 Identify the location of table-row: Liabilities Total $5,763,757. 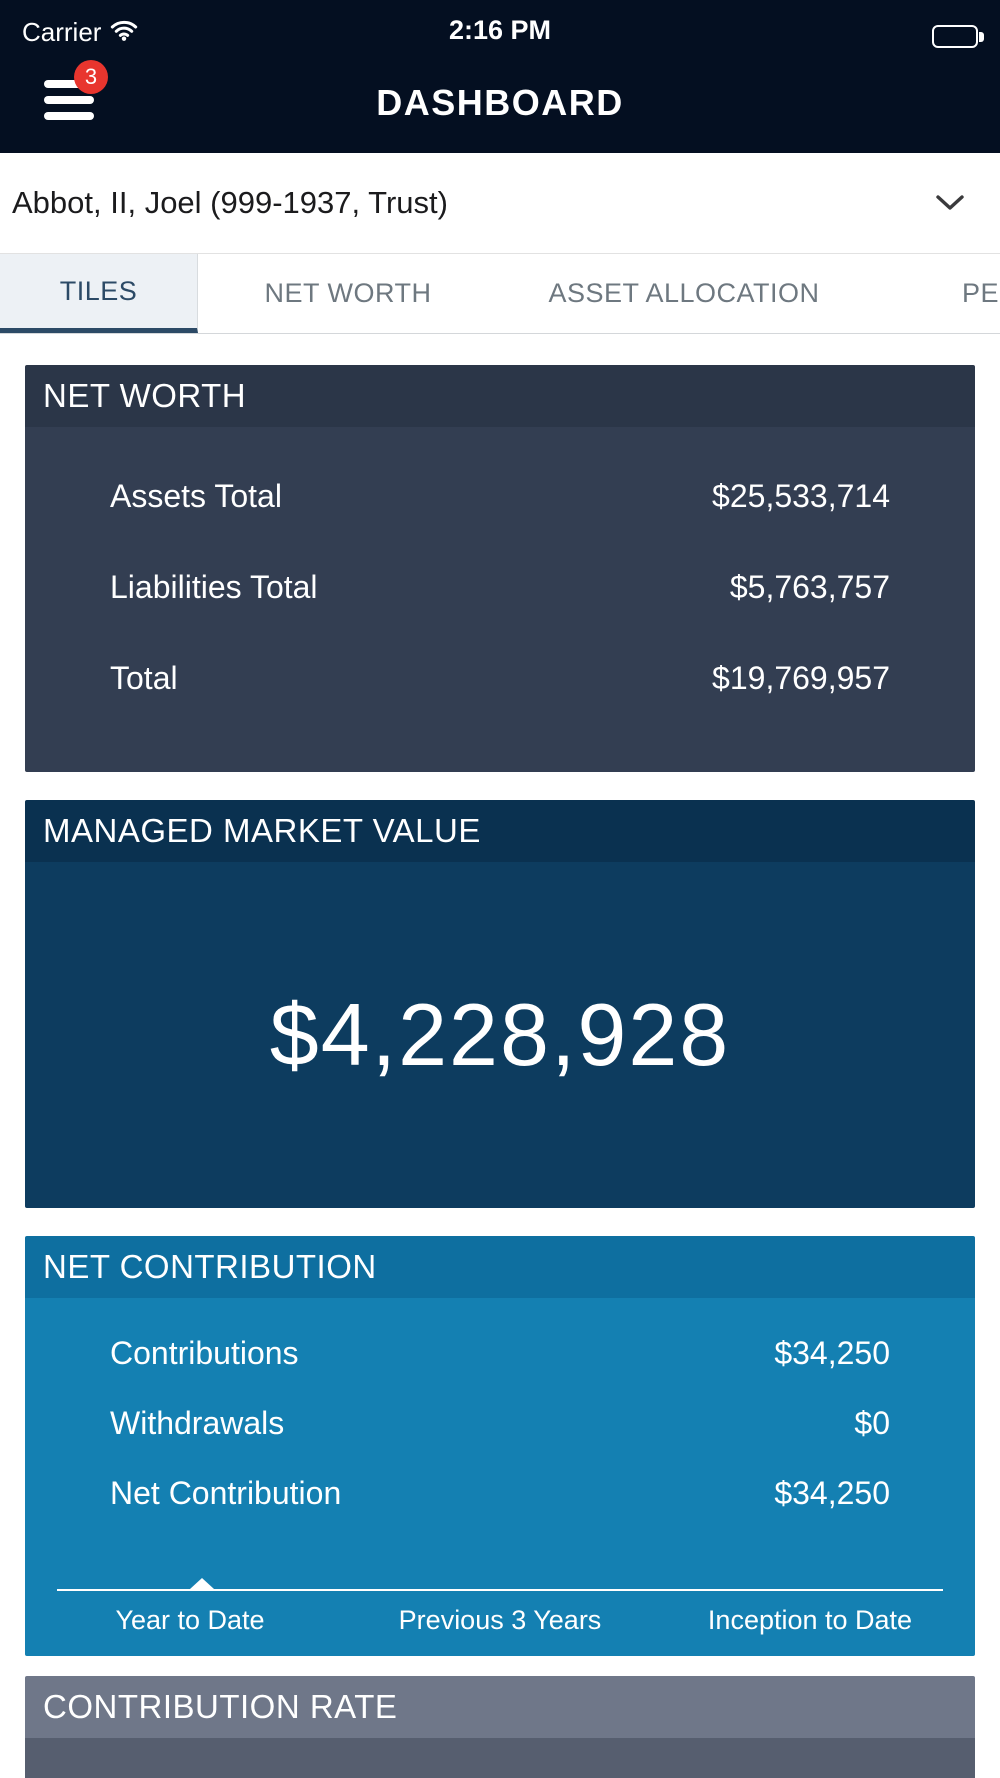
(500, 587).